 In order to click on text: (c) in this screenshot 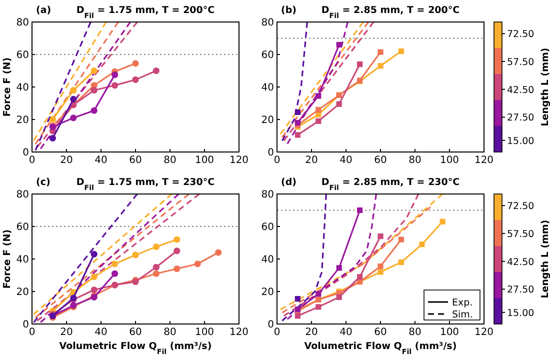, I will do `click(43, 182)`.